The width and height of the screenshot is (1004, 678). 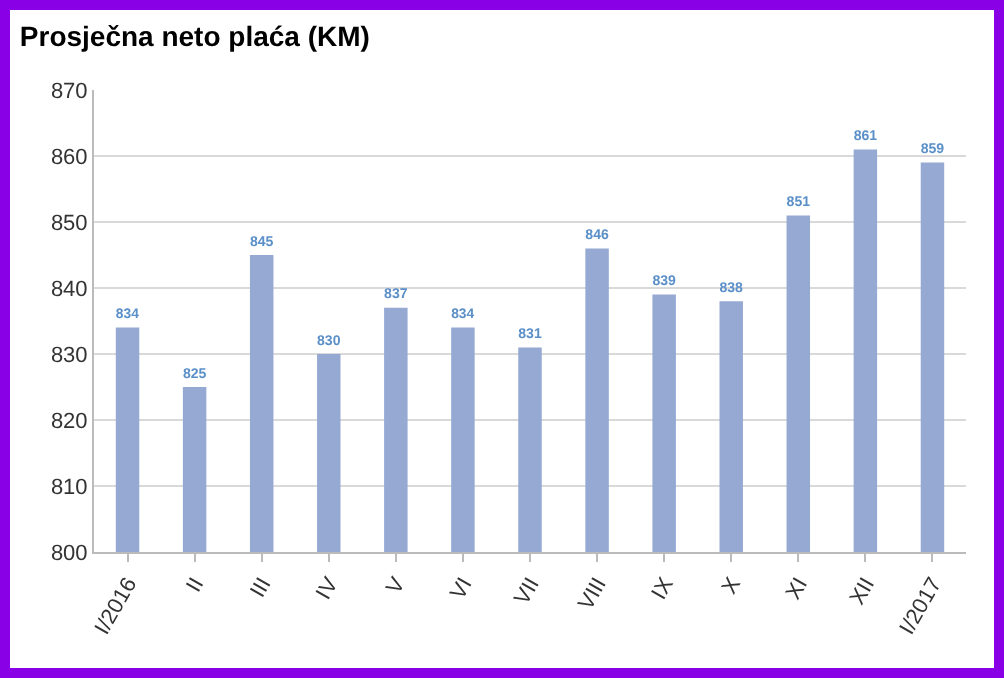 I want to click on x-tick-label: II, so click(x=196, y=585).